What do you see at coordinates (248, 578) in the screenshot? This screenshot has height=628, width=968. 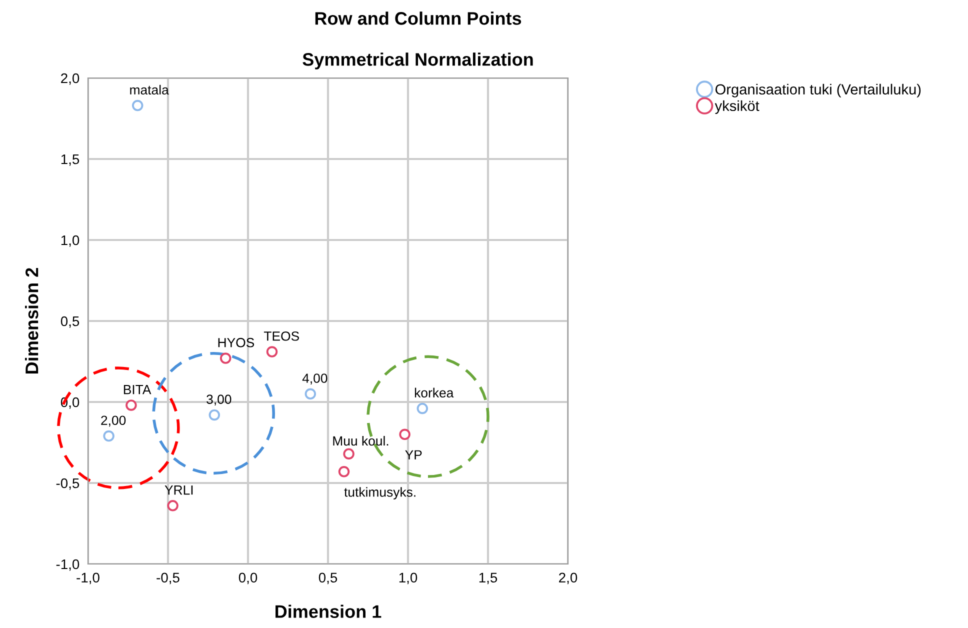 I see `x-tick-label: 0,0` at bounding box center [248, 578].